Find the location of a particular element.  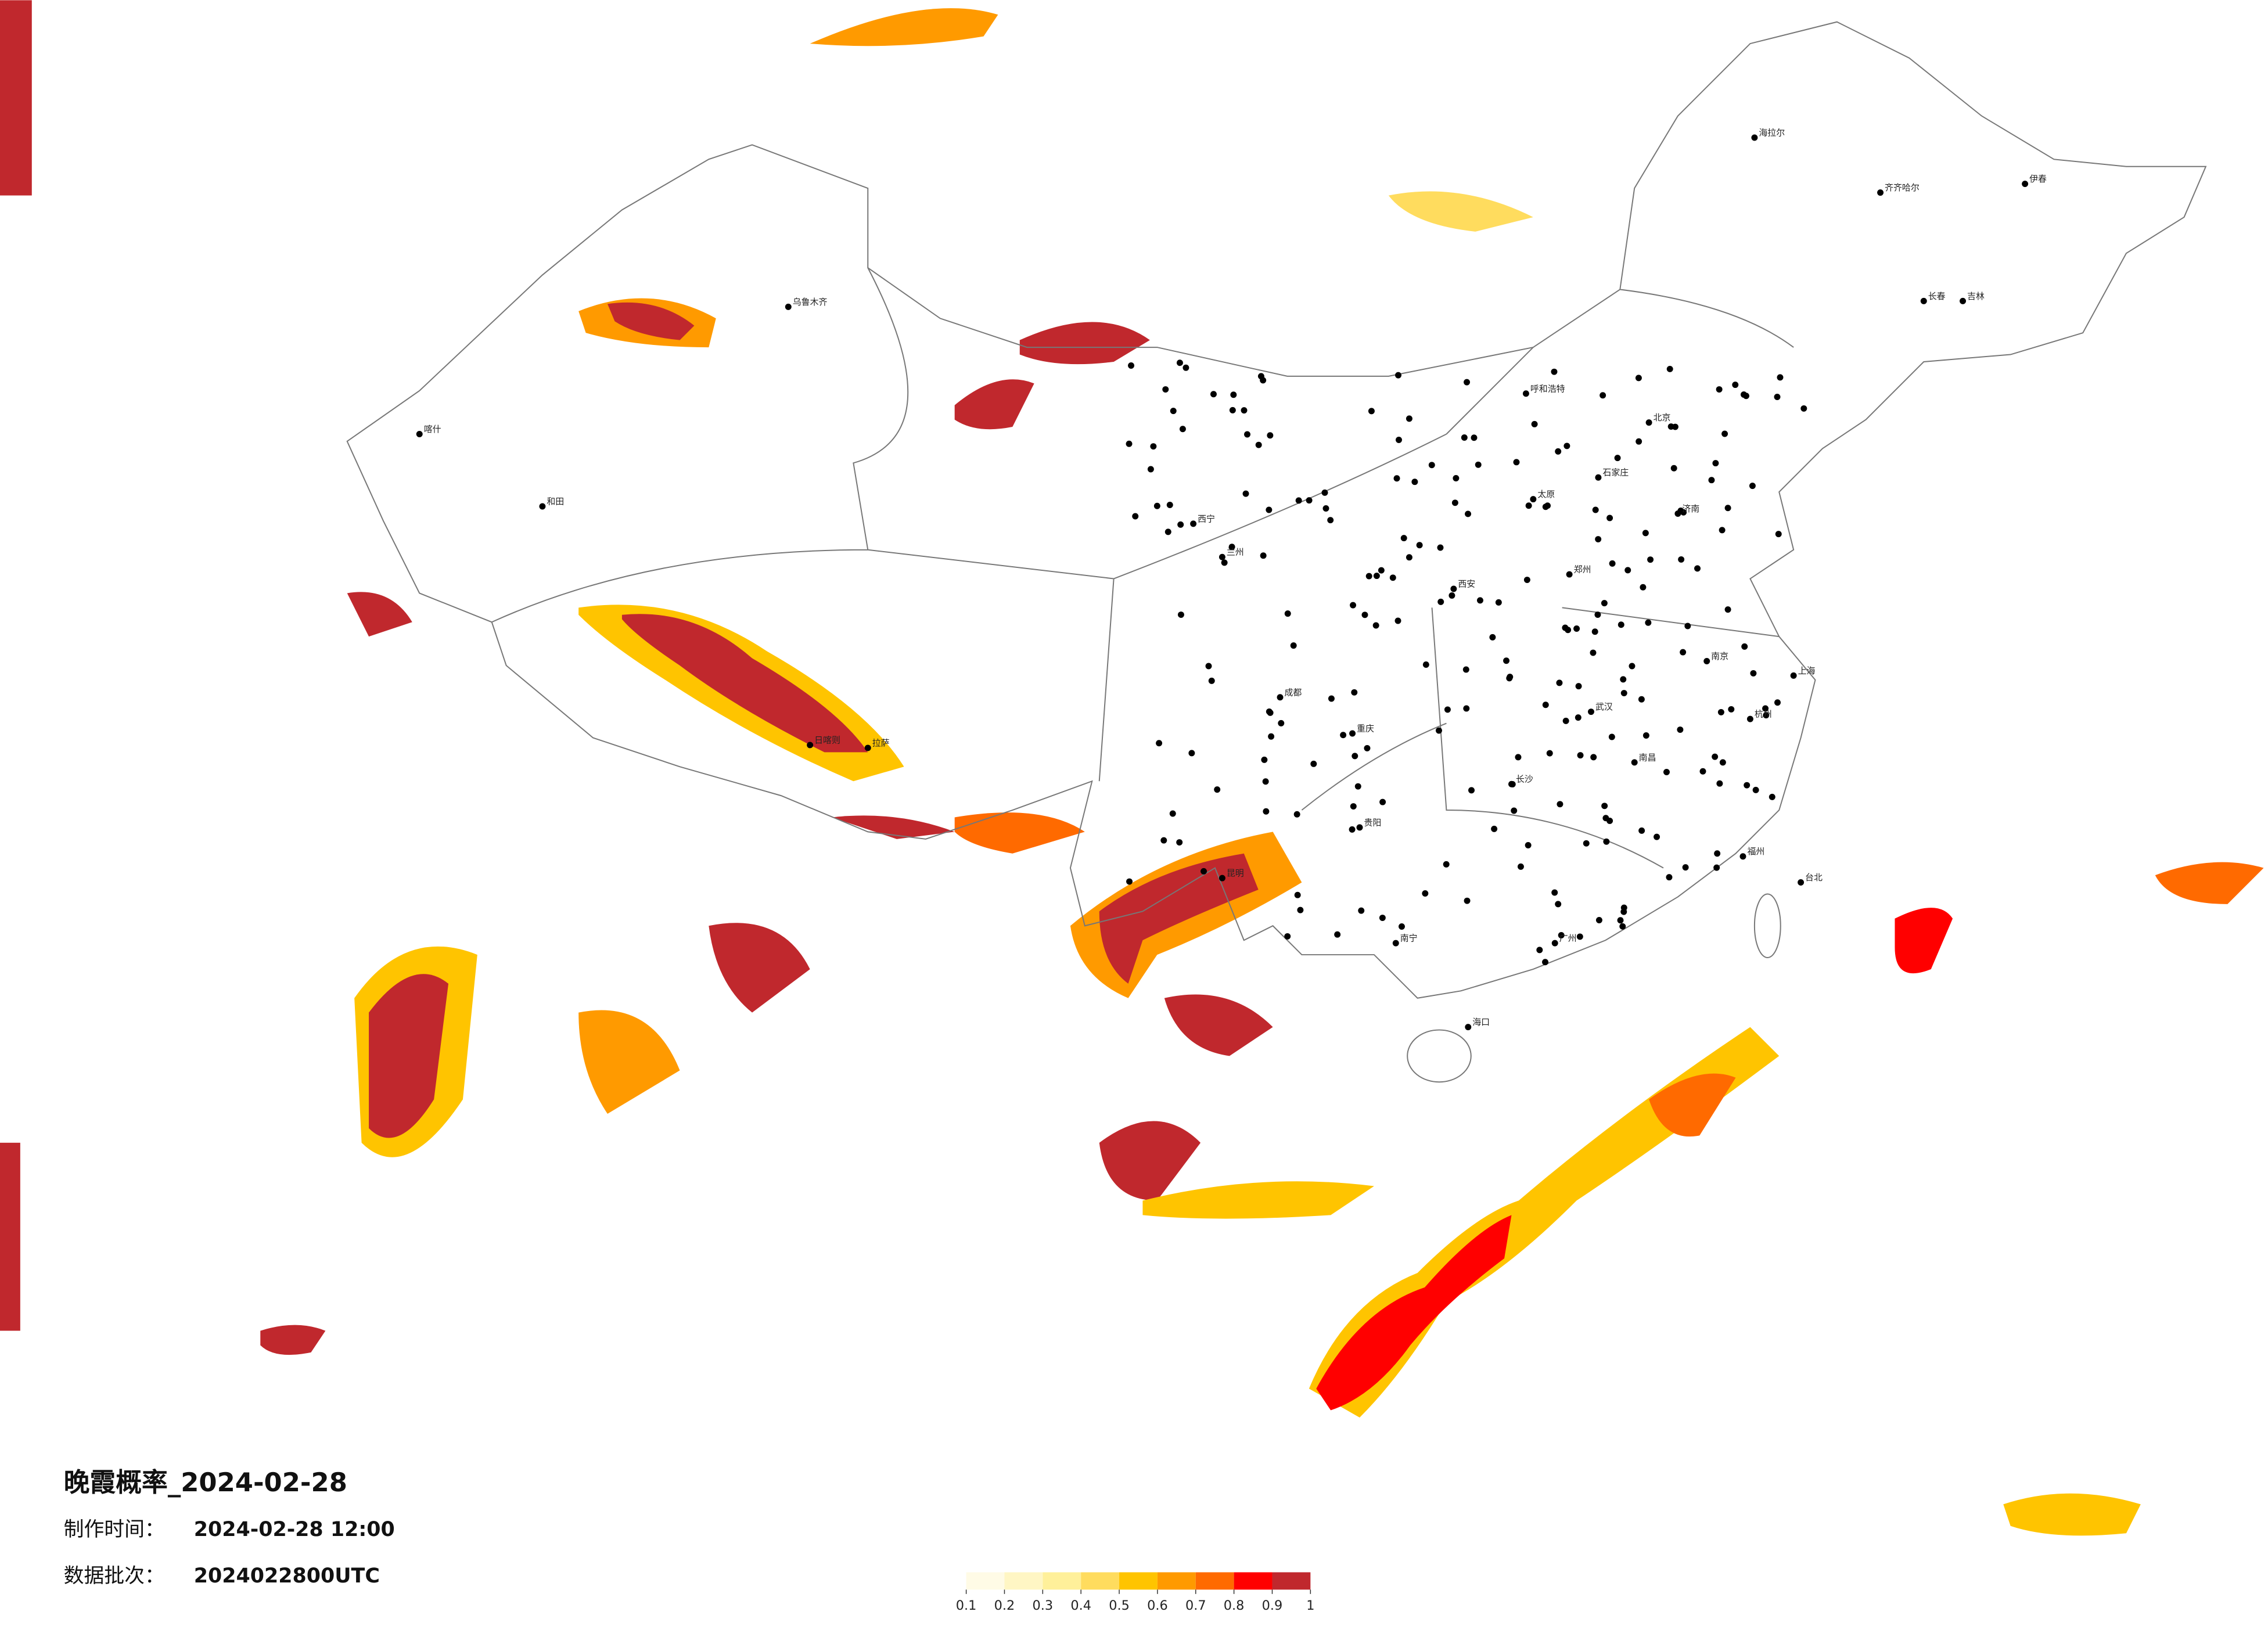

colorbar-tick-label: 0.7 is located at coordinates (1195, 1606).